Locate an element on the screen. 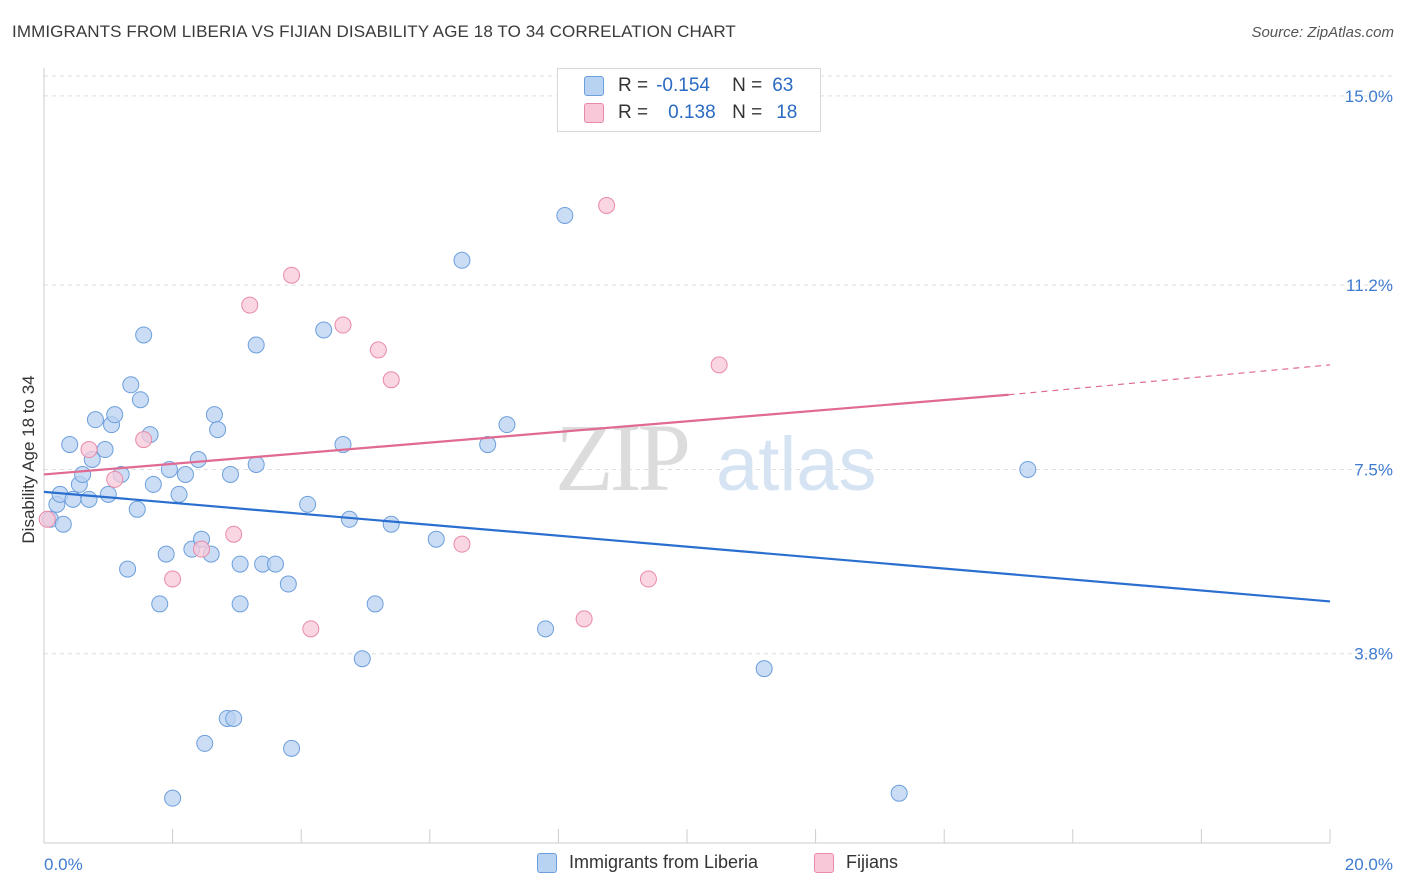  legend-n-value: 63 is located at coordinates (783, 85).